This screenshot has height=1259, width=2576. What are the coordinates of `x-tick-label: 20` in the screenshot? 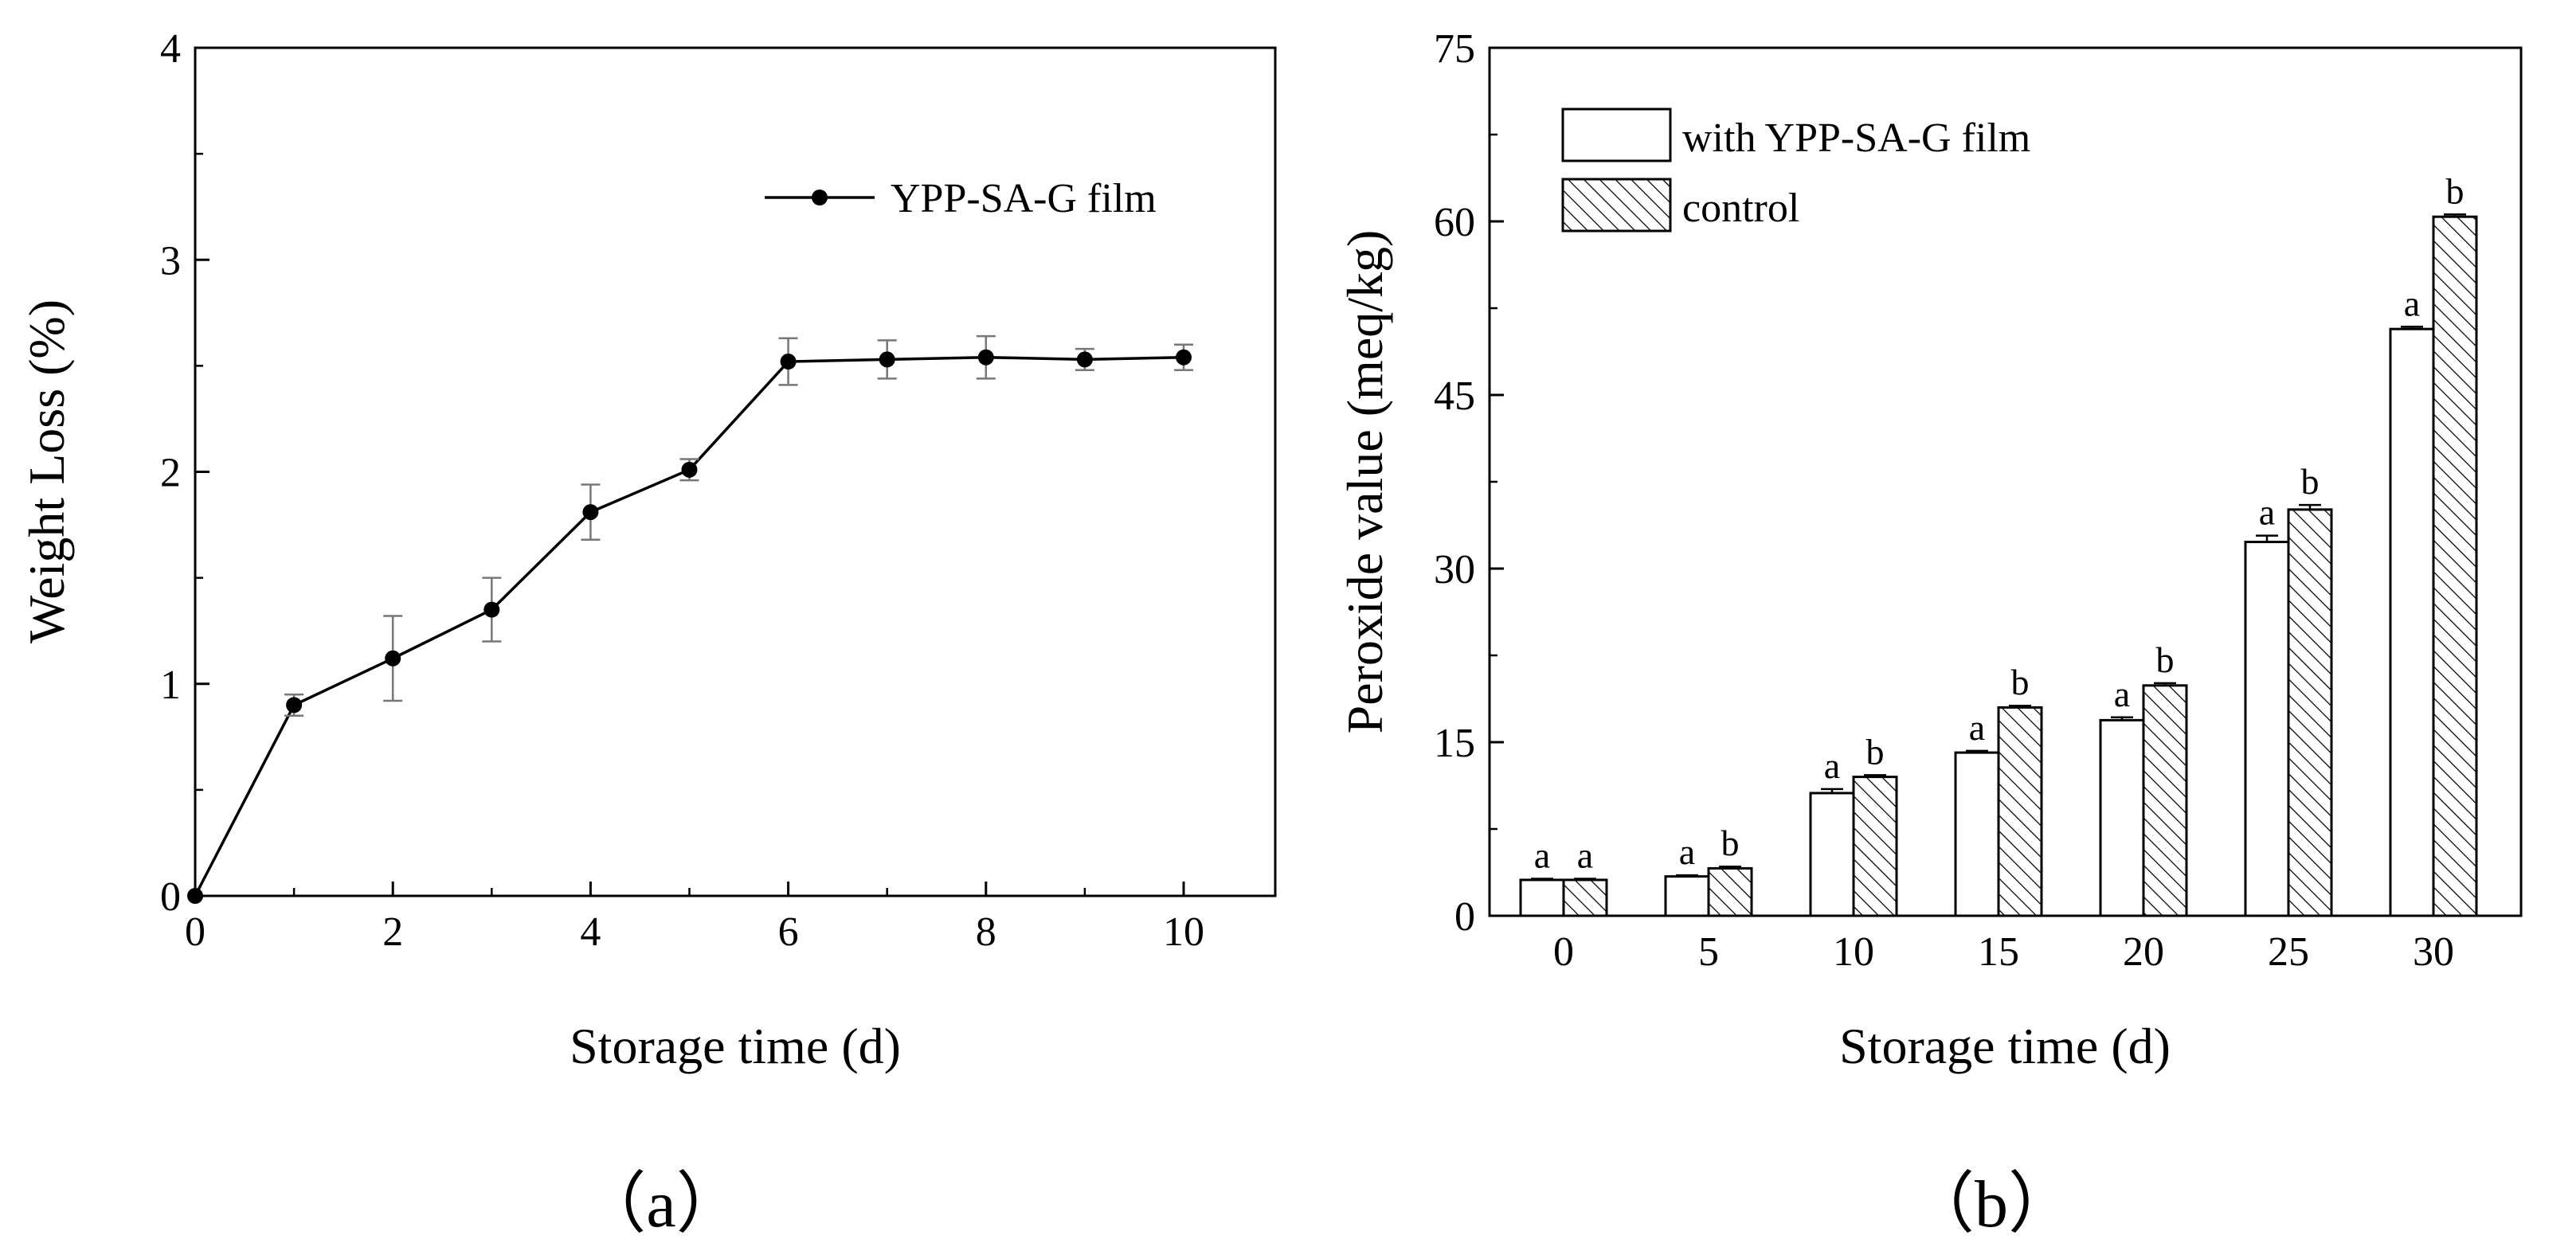 It's located at (2143, 952).